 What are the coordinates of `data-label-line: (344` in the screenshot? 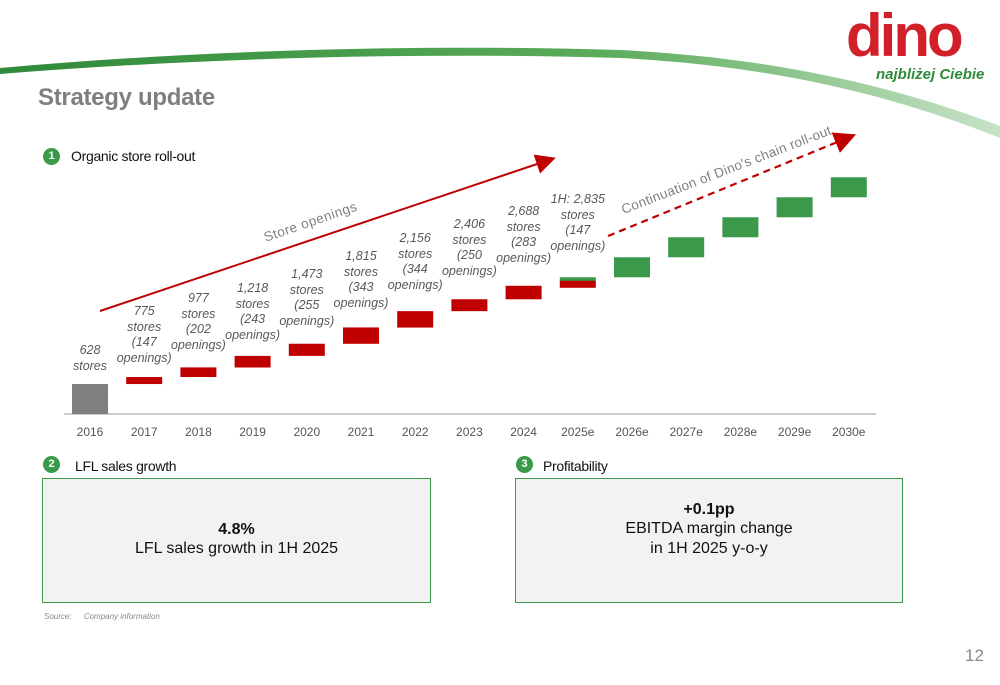 It's located at (415, 269).